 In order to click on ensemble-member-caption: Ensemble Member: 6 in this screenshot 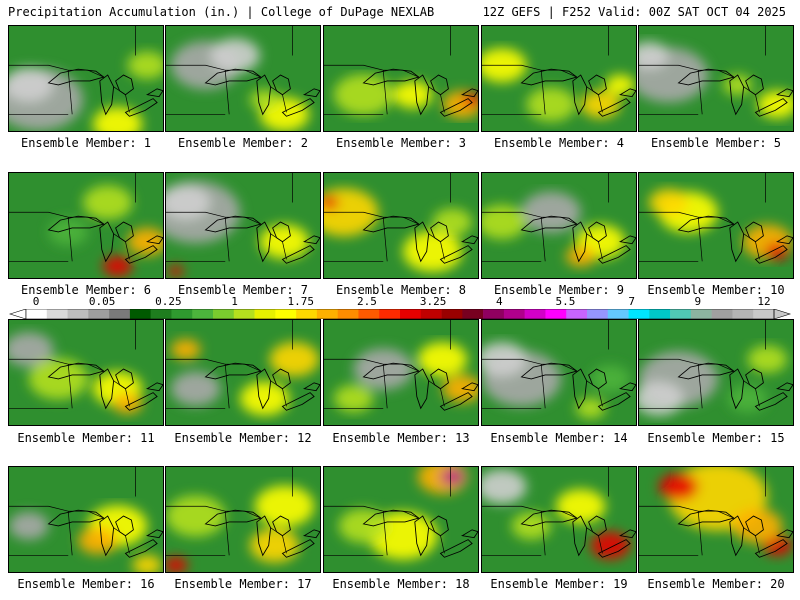, I will do `click(86, 290)`.